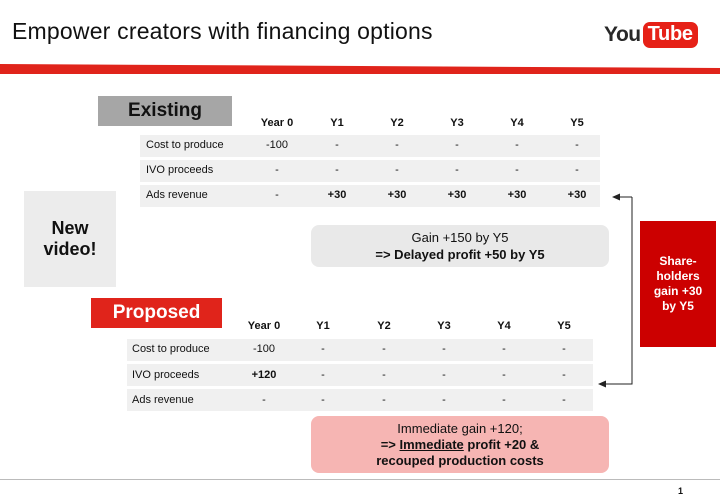 This screenshot has width=720, height=502. Describe the element at coordinates (460, 237) in the screenshot. I see `existing-summary-line1: Gain +150 by Y5` at that location.